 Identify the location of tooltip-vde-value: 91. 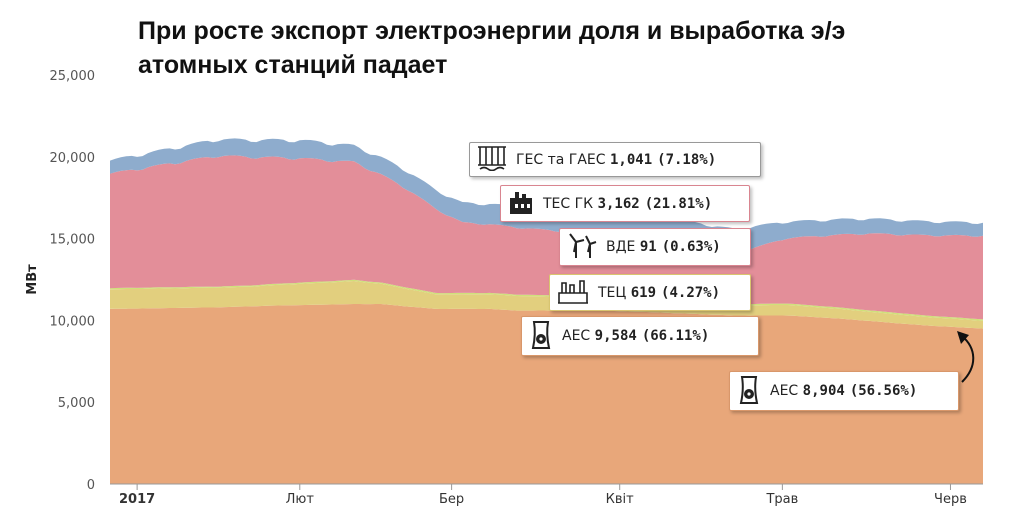
(648, 247).